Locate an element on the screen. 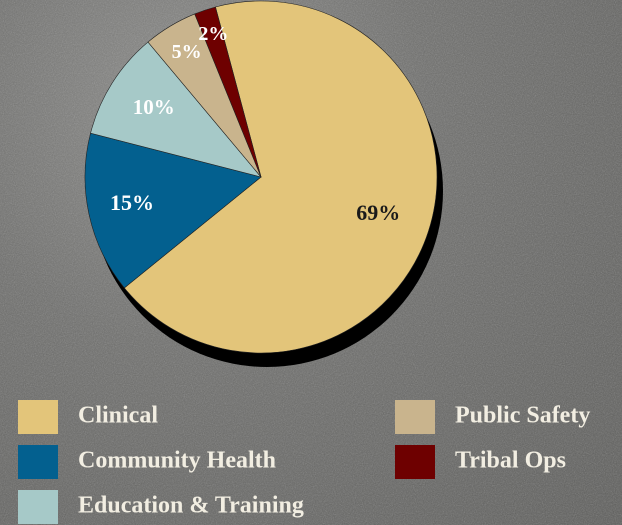 The image size is (622, 525). legend-label: Clinical is located at coordinates (118, 416).